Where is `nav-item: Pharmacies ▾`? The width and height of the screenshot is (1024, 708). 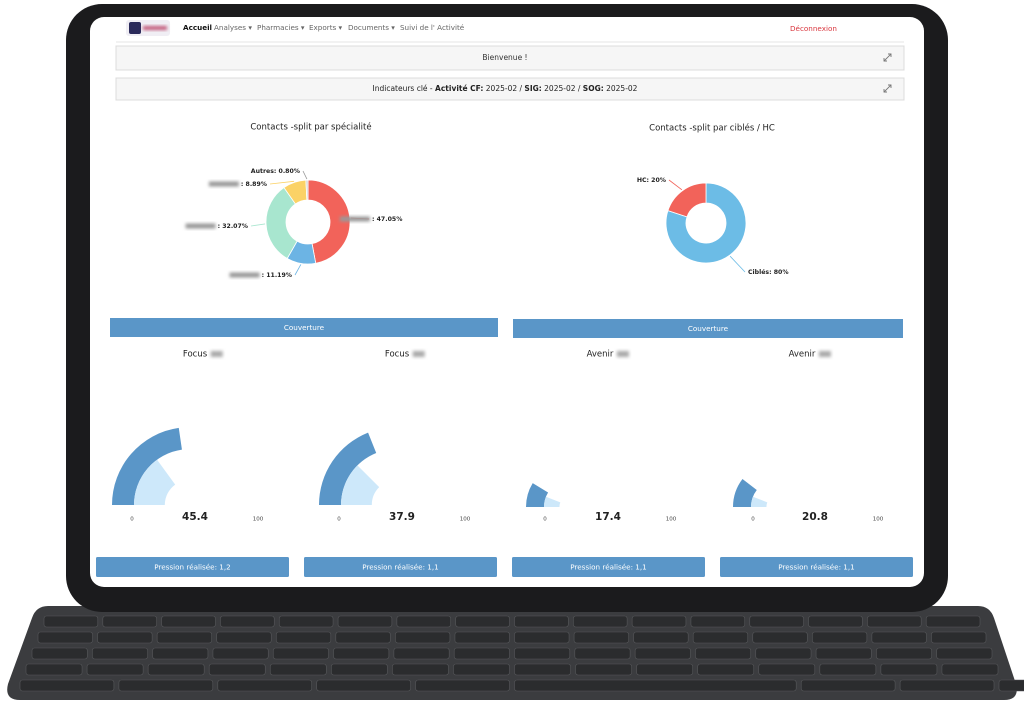 nav-item: Pharmacies ▾ is located at coordinates (281, 27).